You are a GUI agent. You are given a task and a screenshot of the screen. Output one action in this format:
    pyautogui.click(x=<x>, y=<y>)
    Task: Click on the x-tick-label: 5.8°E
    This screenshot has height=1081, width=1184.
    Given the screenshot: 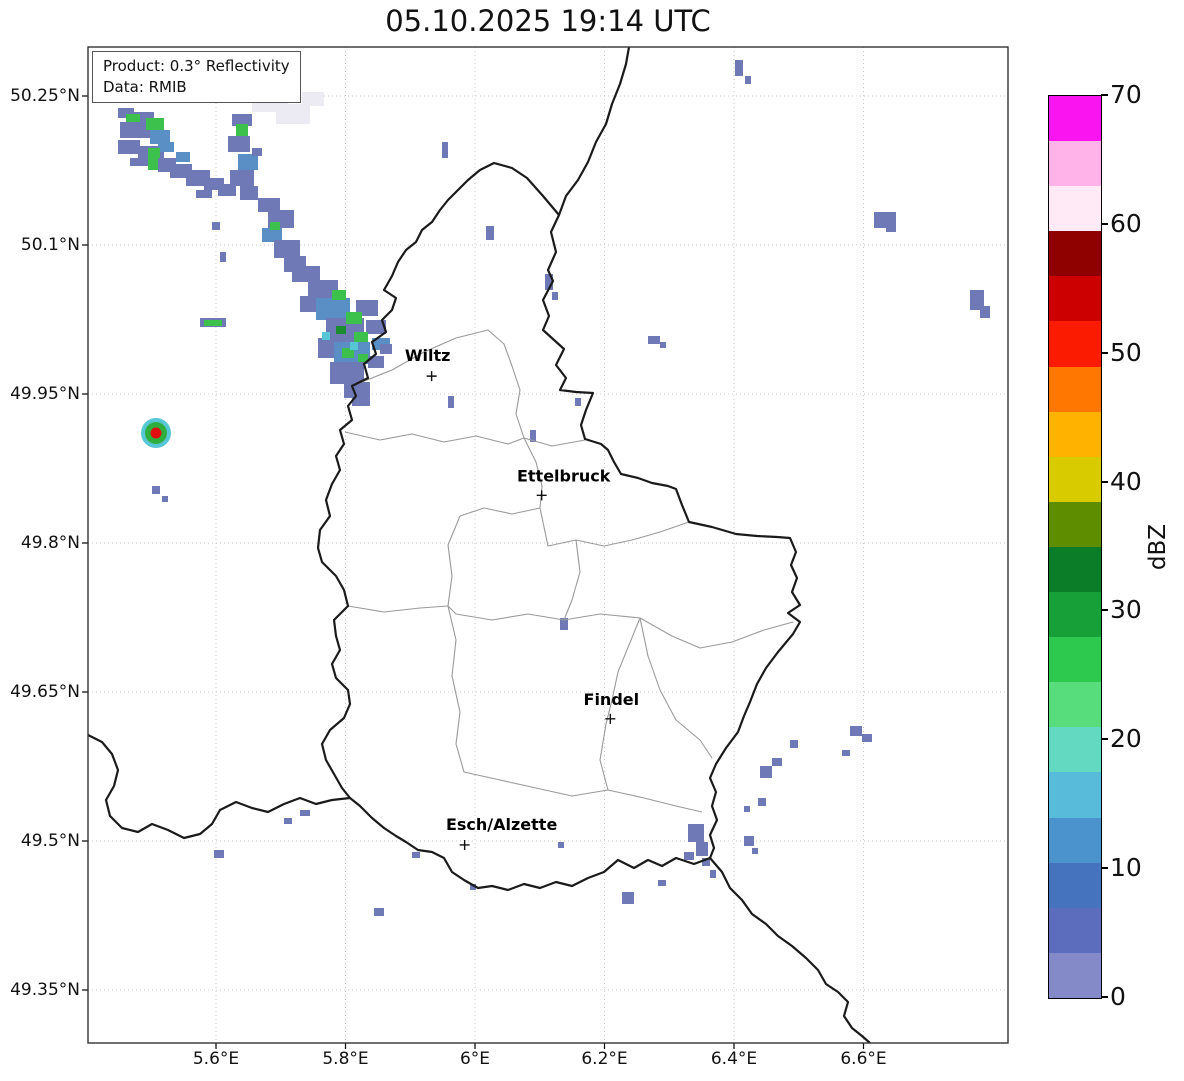 What is the action you would take?
    pyautogui.click(x=345, y=1059)
    